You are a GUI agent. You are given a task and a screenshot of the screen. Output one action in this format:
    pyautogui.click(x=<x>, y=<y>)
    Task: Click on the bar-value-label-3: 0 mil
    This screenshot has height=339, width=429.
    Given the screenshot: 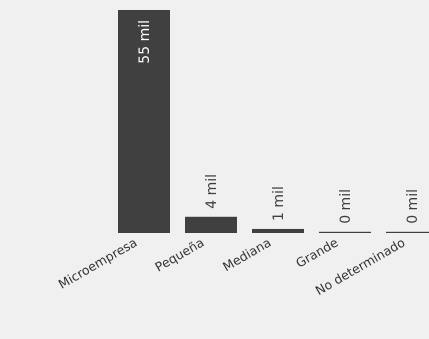 What is the action you would take?
    pyautogui.click(x=346, y=206)
    